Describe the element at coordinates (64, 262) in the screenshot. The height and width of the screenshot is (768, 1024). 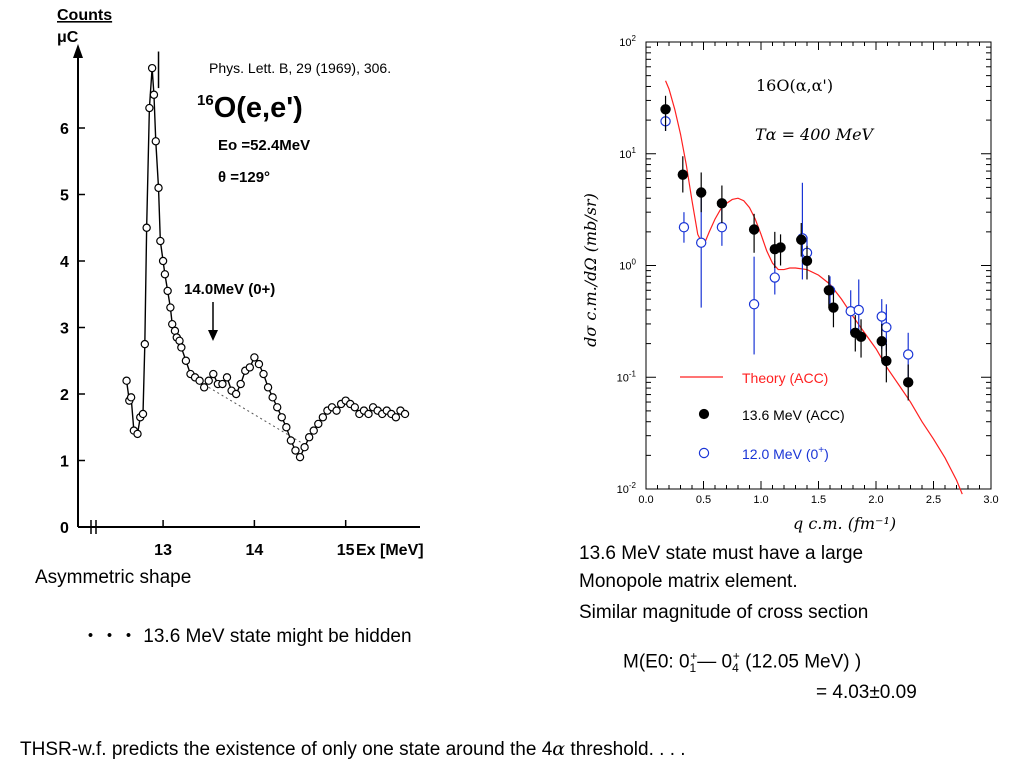
I see `left-y-tick-label: 4` at that location.